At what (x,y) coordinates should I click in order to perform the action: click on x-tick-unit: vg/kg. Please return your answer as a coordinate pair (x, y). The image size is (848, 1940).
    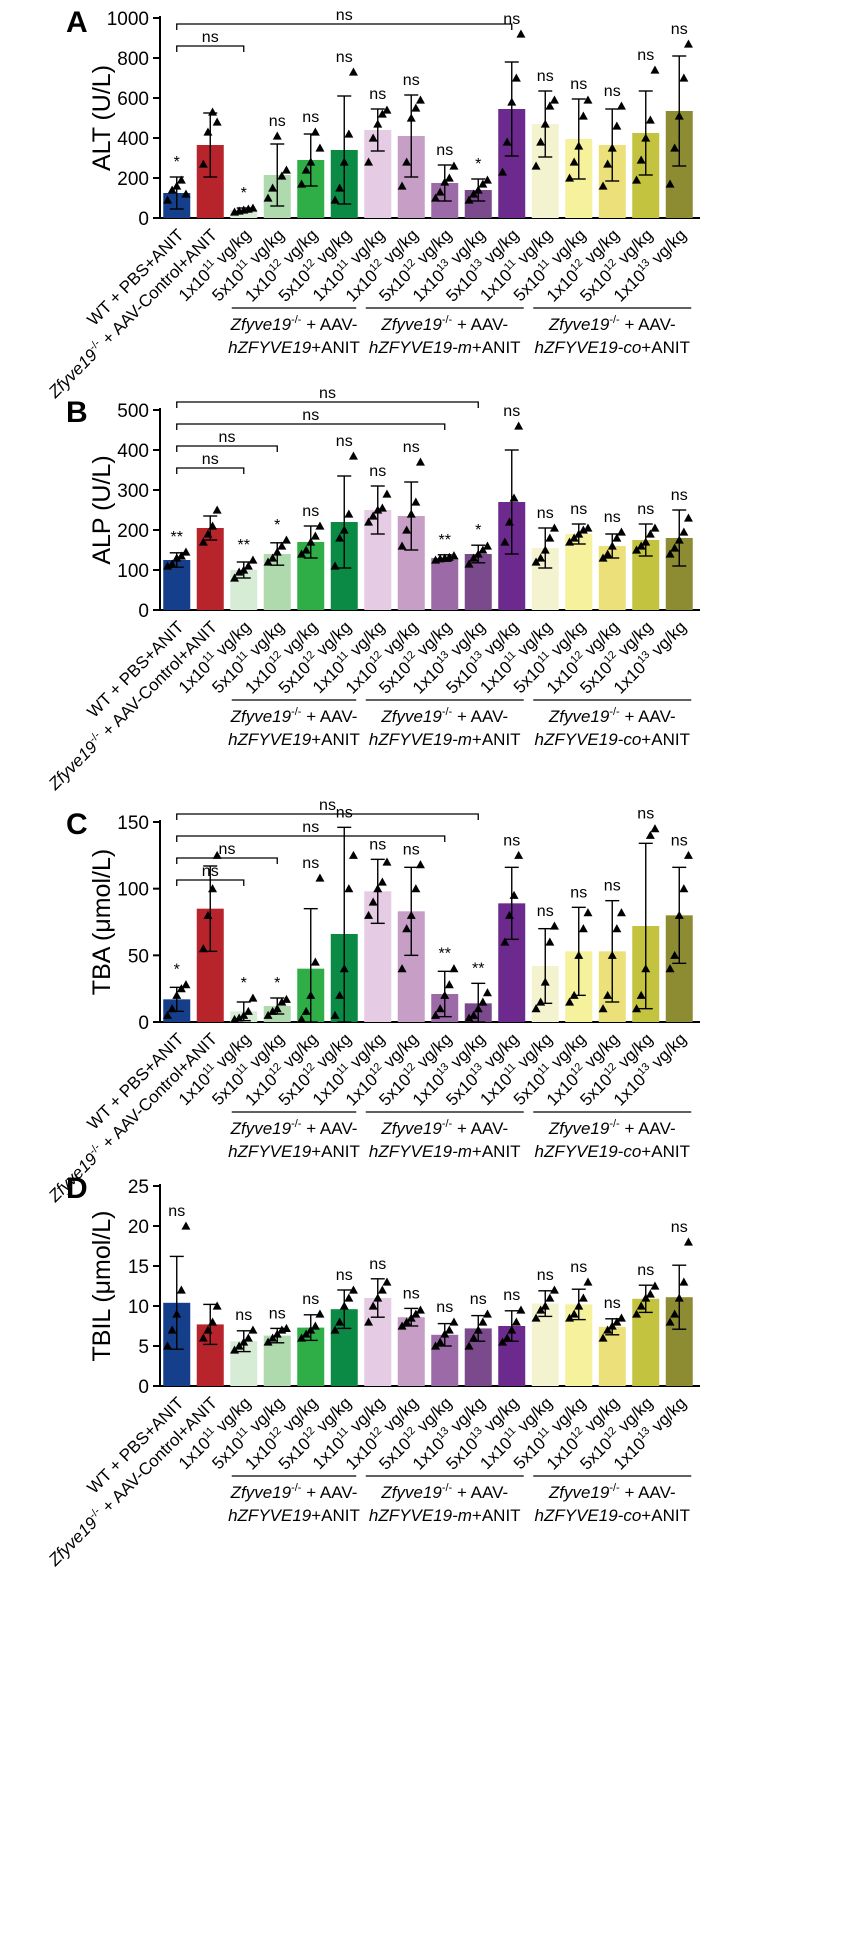
    Looking at the image, I should click on (668, 1416).